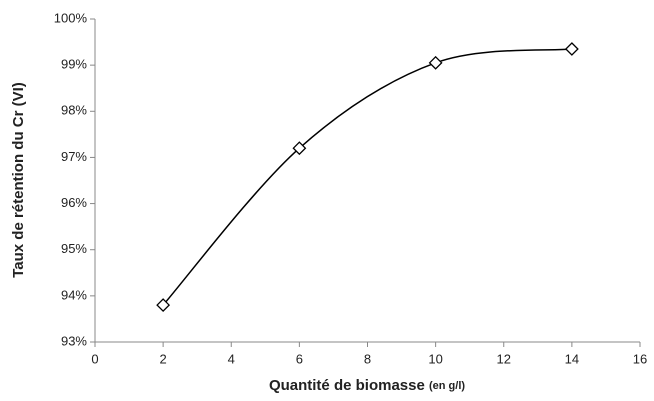 This screenshot has width=654, height=401. What do you see at coordinates (74, 156) in the screenshot?
I see `y-tick-label: 97%` at bounding box center [74, 156].